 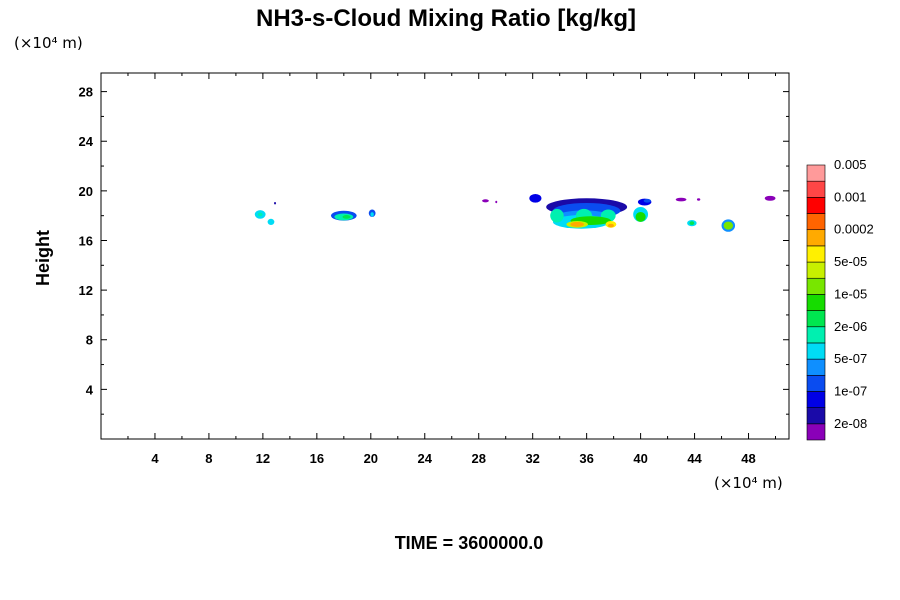 I want to click on x-tick-label: 4, so click(x=155, y=458).